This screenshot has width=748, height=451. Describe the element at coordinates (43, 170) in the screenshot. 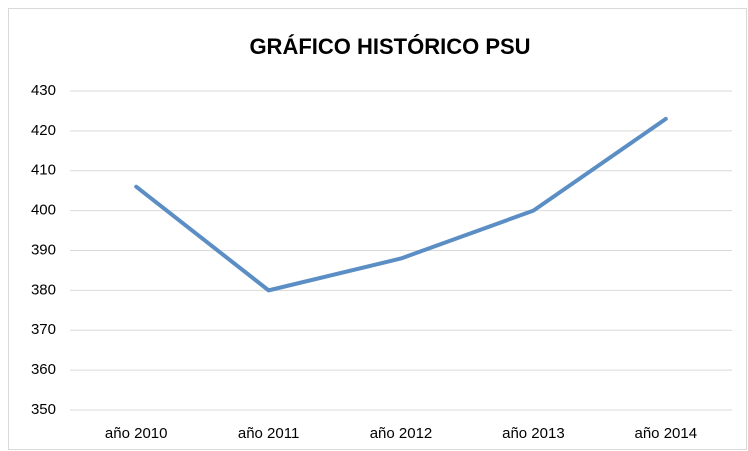

I see `y-tick-label: 410` at that location.